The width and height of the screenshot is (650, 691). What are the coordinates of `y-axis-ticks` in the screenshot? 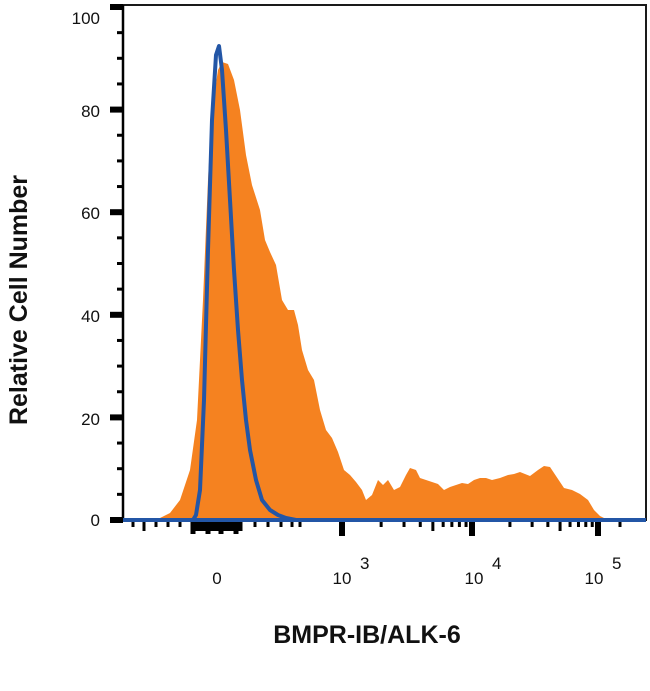 It's located at (116, 263).